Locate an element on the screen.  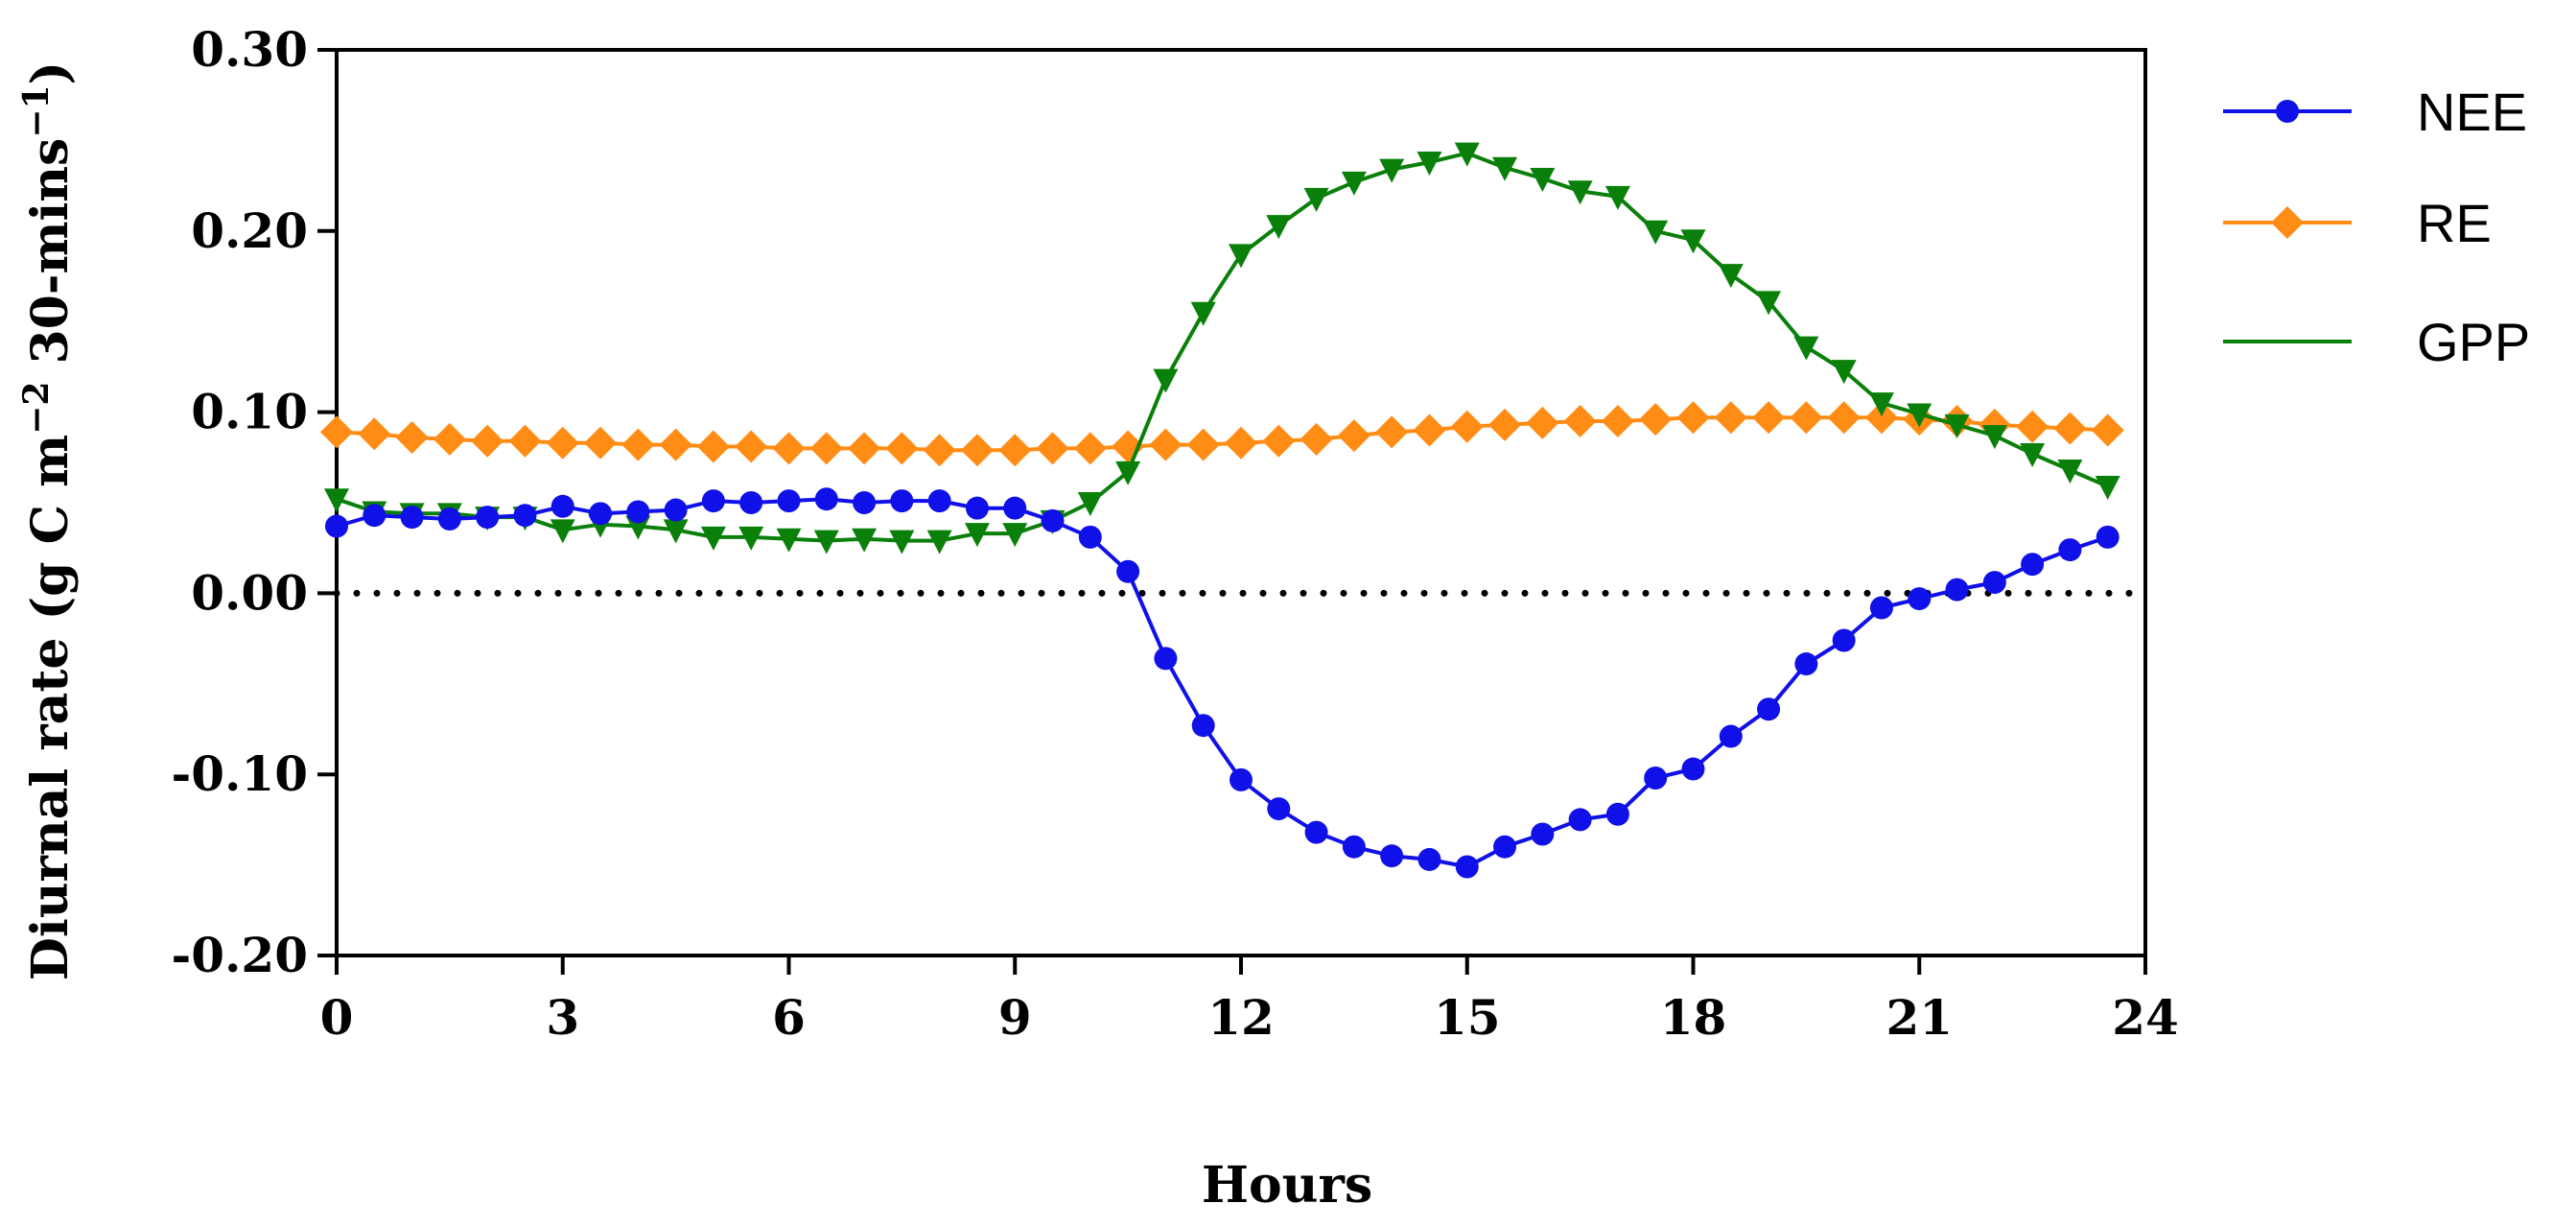
y-axis-title-exp2: −1 is located at coordinates (36, 110).